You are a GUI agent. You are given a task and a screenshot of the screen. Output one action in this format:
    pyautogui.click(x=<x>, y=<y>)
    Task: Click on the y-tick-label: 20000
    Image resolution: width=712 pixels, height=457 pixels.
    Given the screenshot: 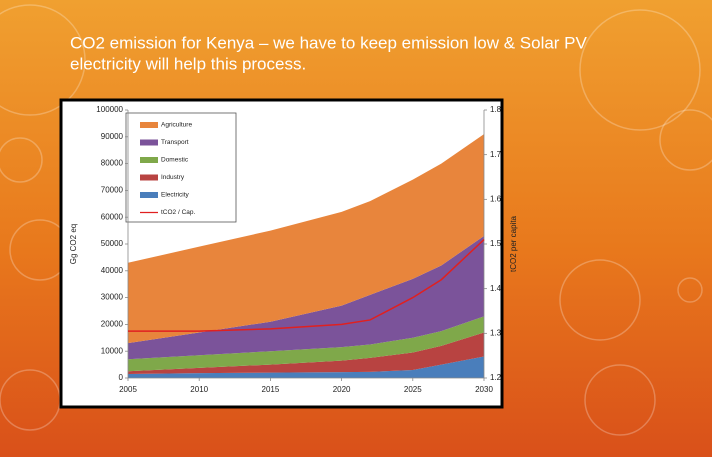 What is the action you would take?
    pyautogui.click(x=112, y=324)
    